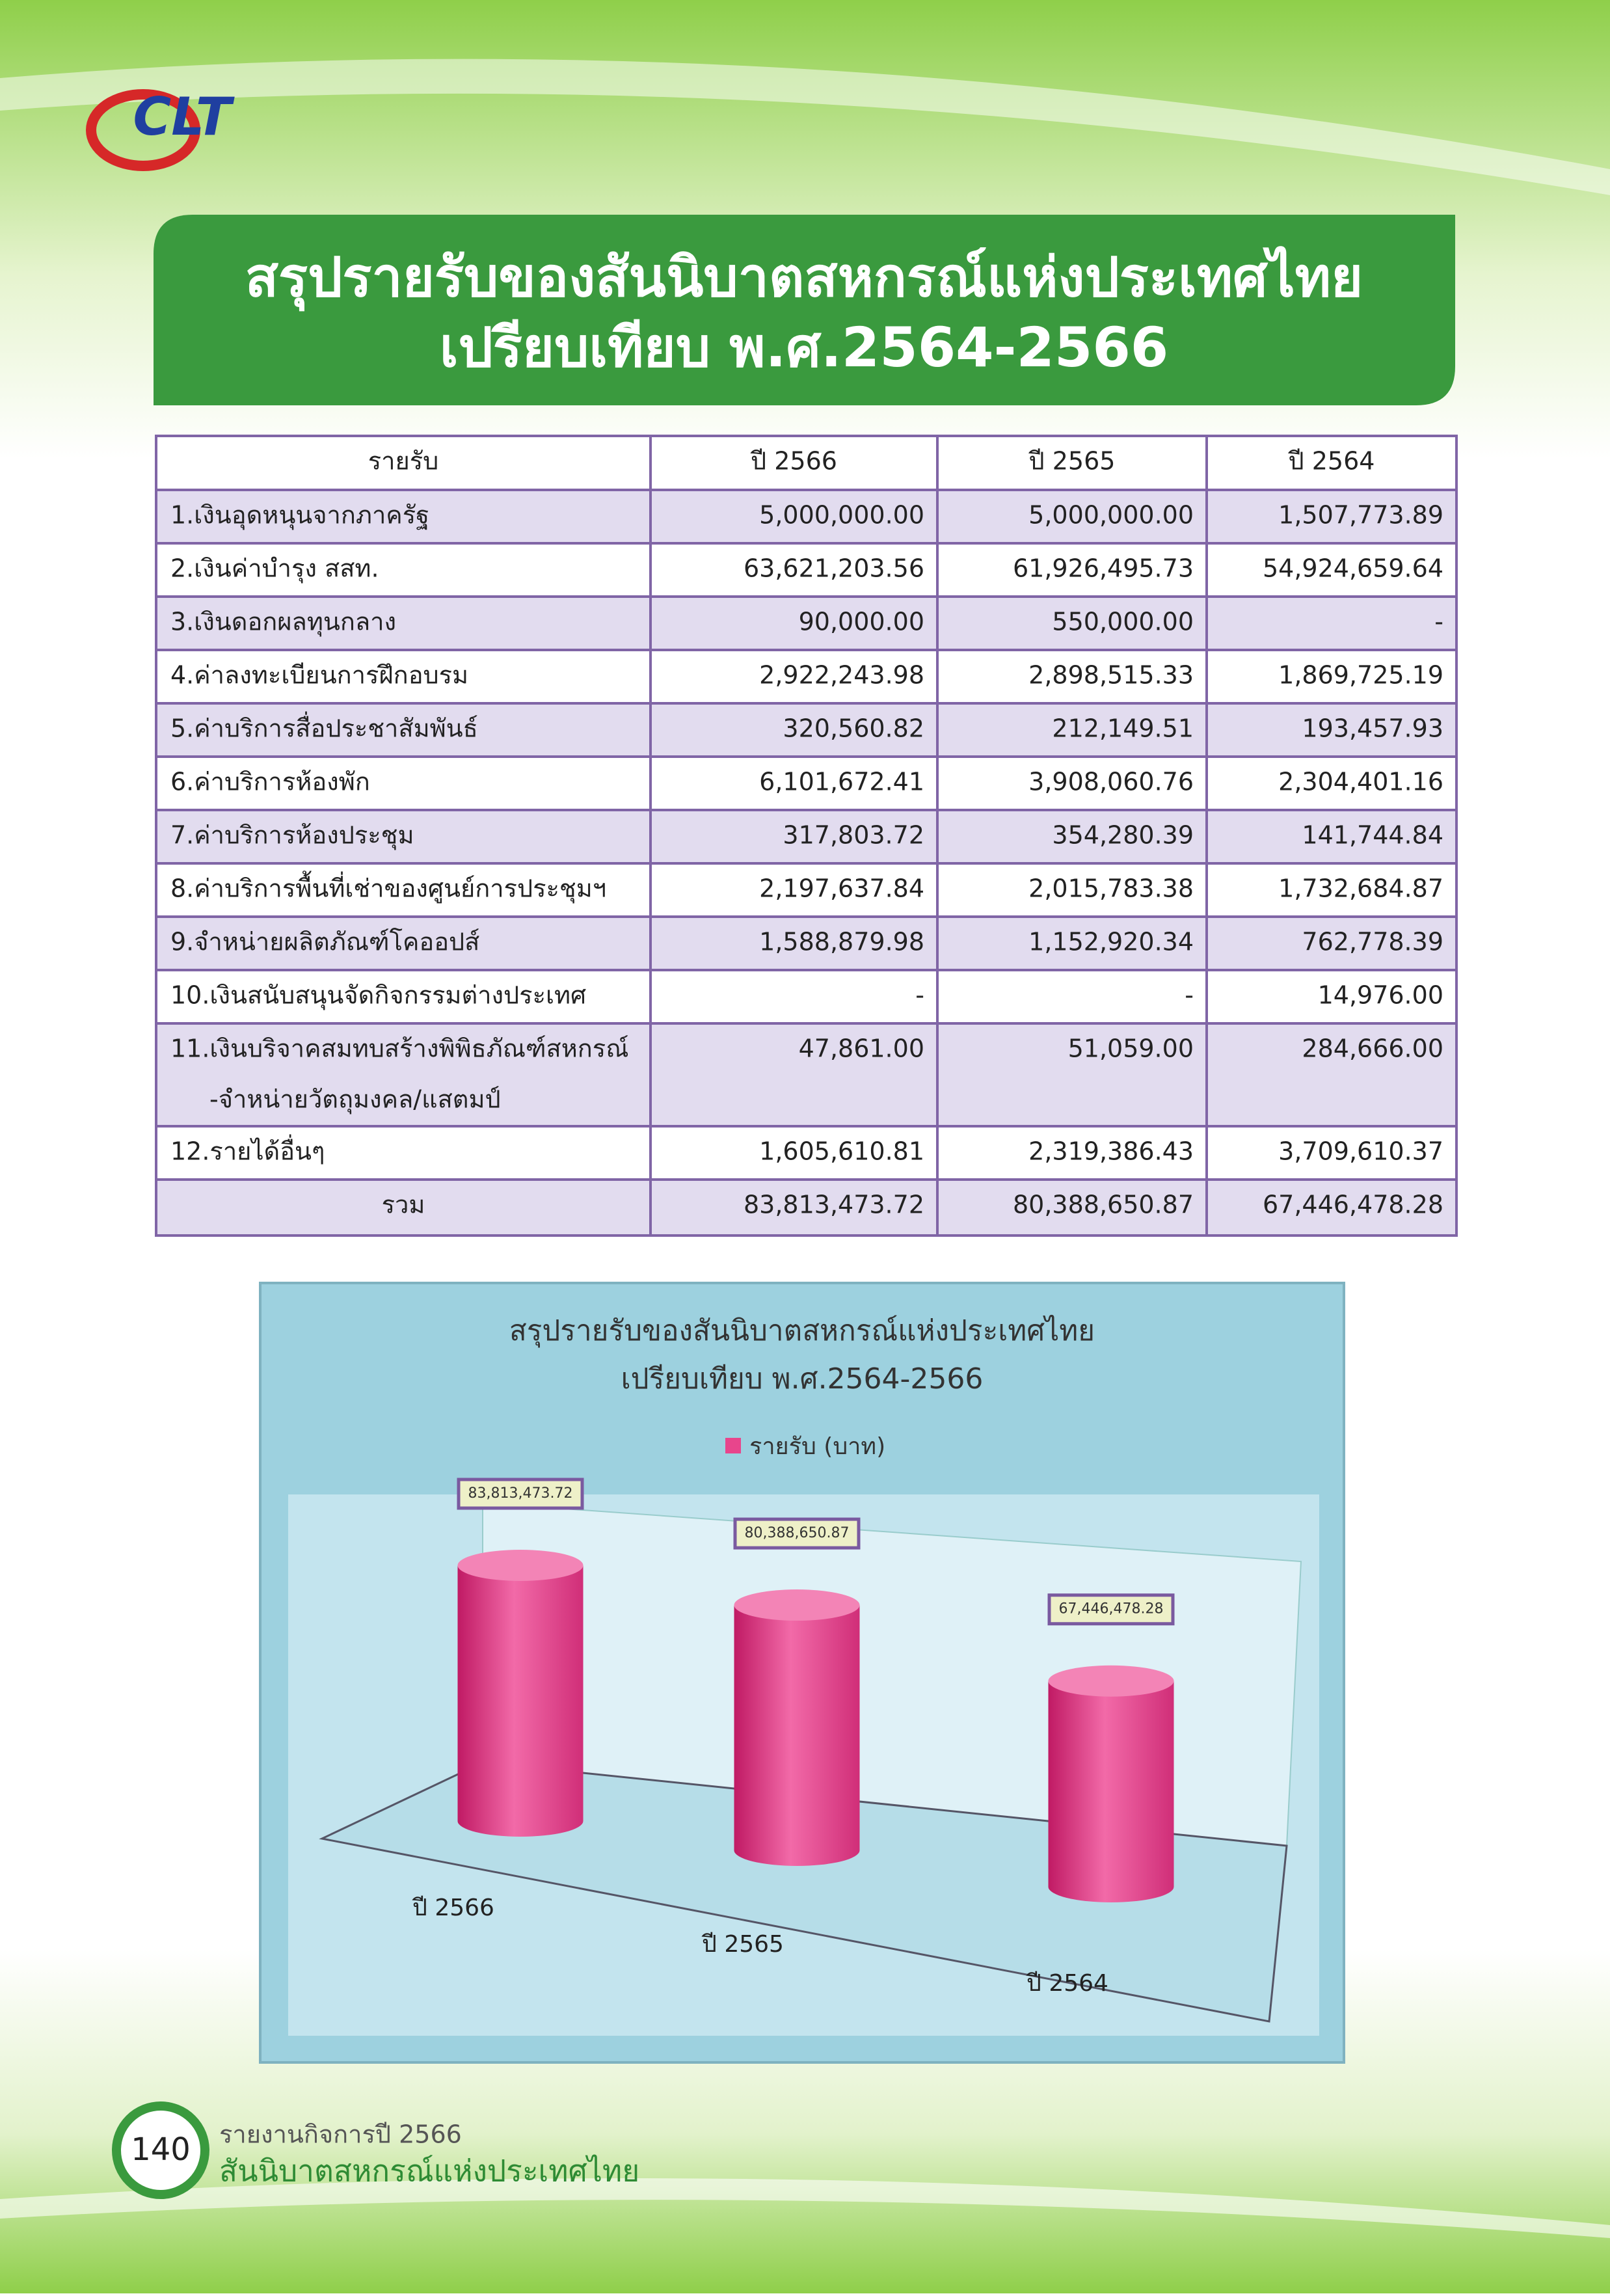  Describe the element at coordinates (861, 1048) in the screenshot. I see `table-text: 47,861.00` at that location.